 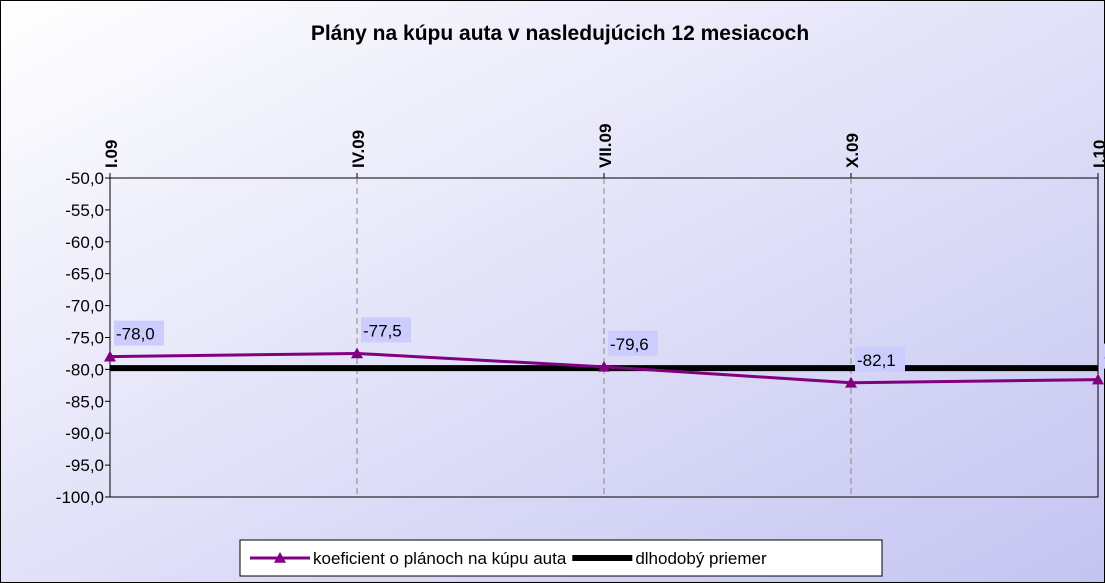 What do you see at coordinates (135, 334) in the screenshot?
I see `data-label-text: -78,0` at bounding box center [135, 334].